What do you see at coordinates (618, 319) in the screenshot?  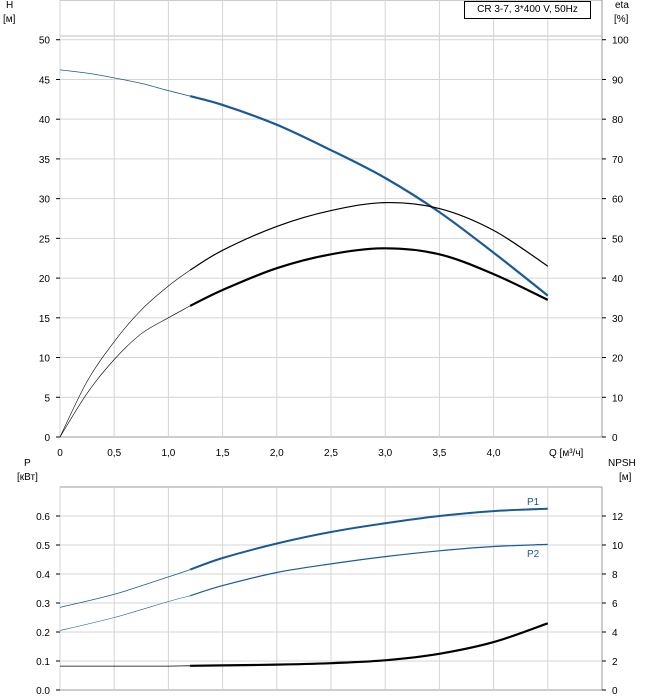 I see `top-right-tick-label: 30` at bounding box center [618, 319].